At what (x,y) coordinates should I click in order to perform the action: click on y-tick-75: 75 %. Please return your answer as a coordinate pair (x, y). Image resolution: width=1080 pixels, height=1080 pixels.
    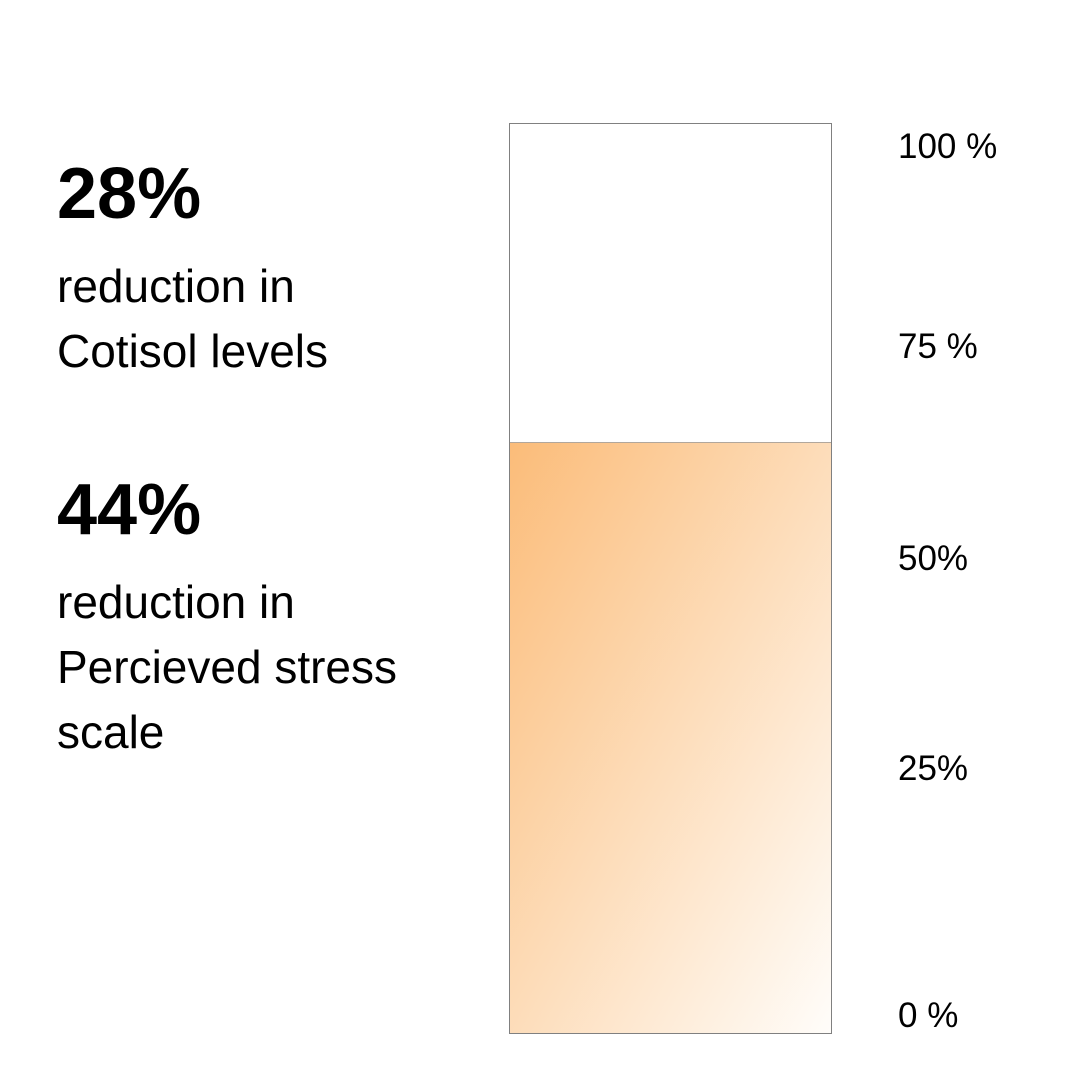
    Looking at the image, I should click on (938, 346).